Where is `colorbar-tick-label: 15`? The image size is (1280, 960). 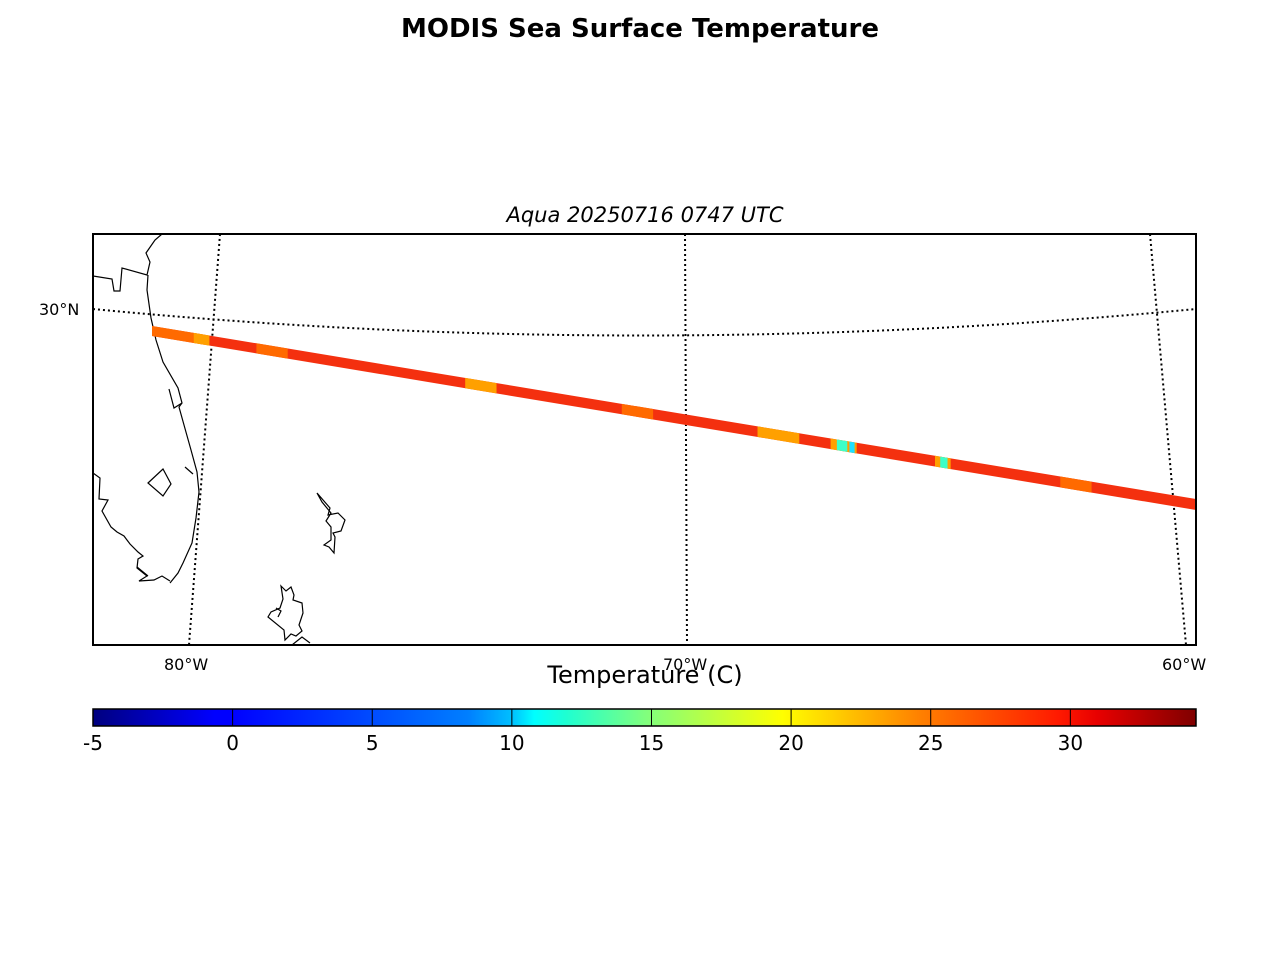
colorbar-tick-label: 15 is located at coordinates (651, 743).